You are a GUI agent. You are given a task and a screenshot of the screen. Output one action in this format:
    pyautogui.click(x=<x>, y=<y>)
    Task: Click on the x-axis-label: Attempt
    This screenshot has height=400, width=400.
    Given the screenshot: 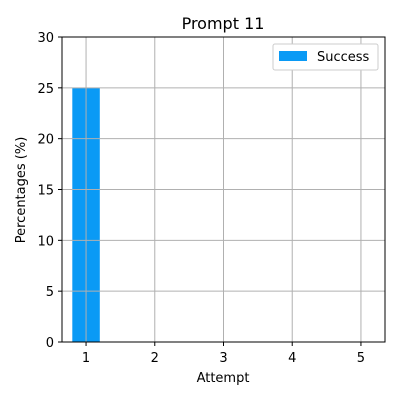 What is the action you would take?
    pyautogui.click(x=223, y=378)
    